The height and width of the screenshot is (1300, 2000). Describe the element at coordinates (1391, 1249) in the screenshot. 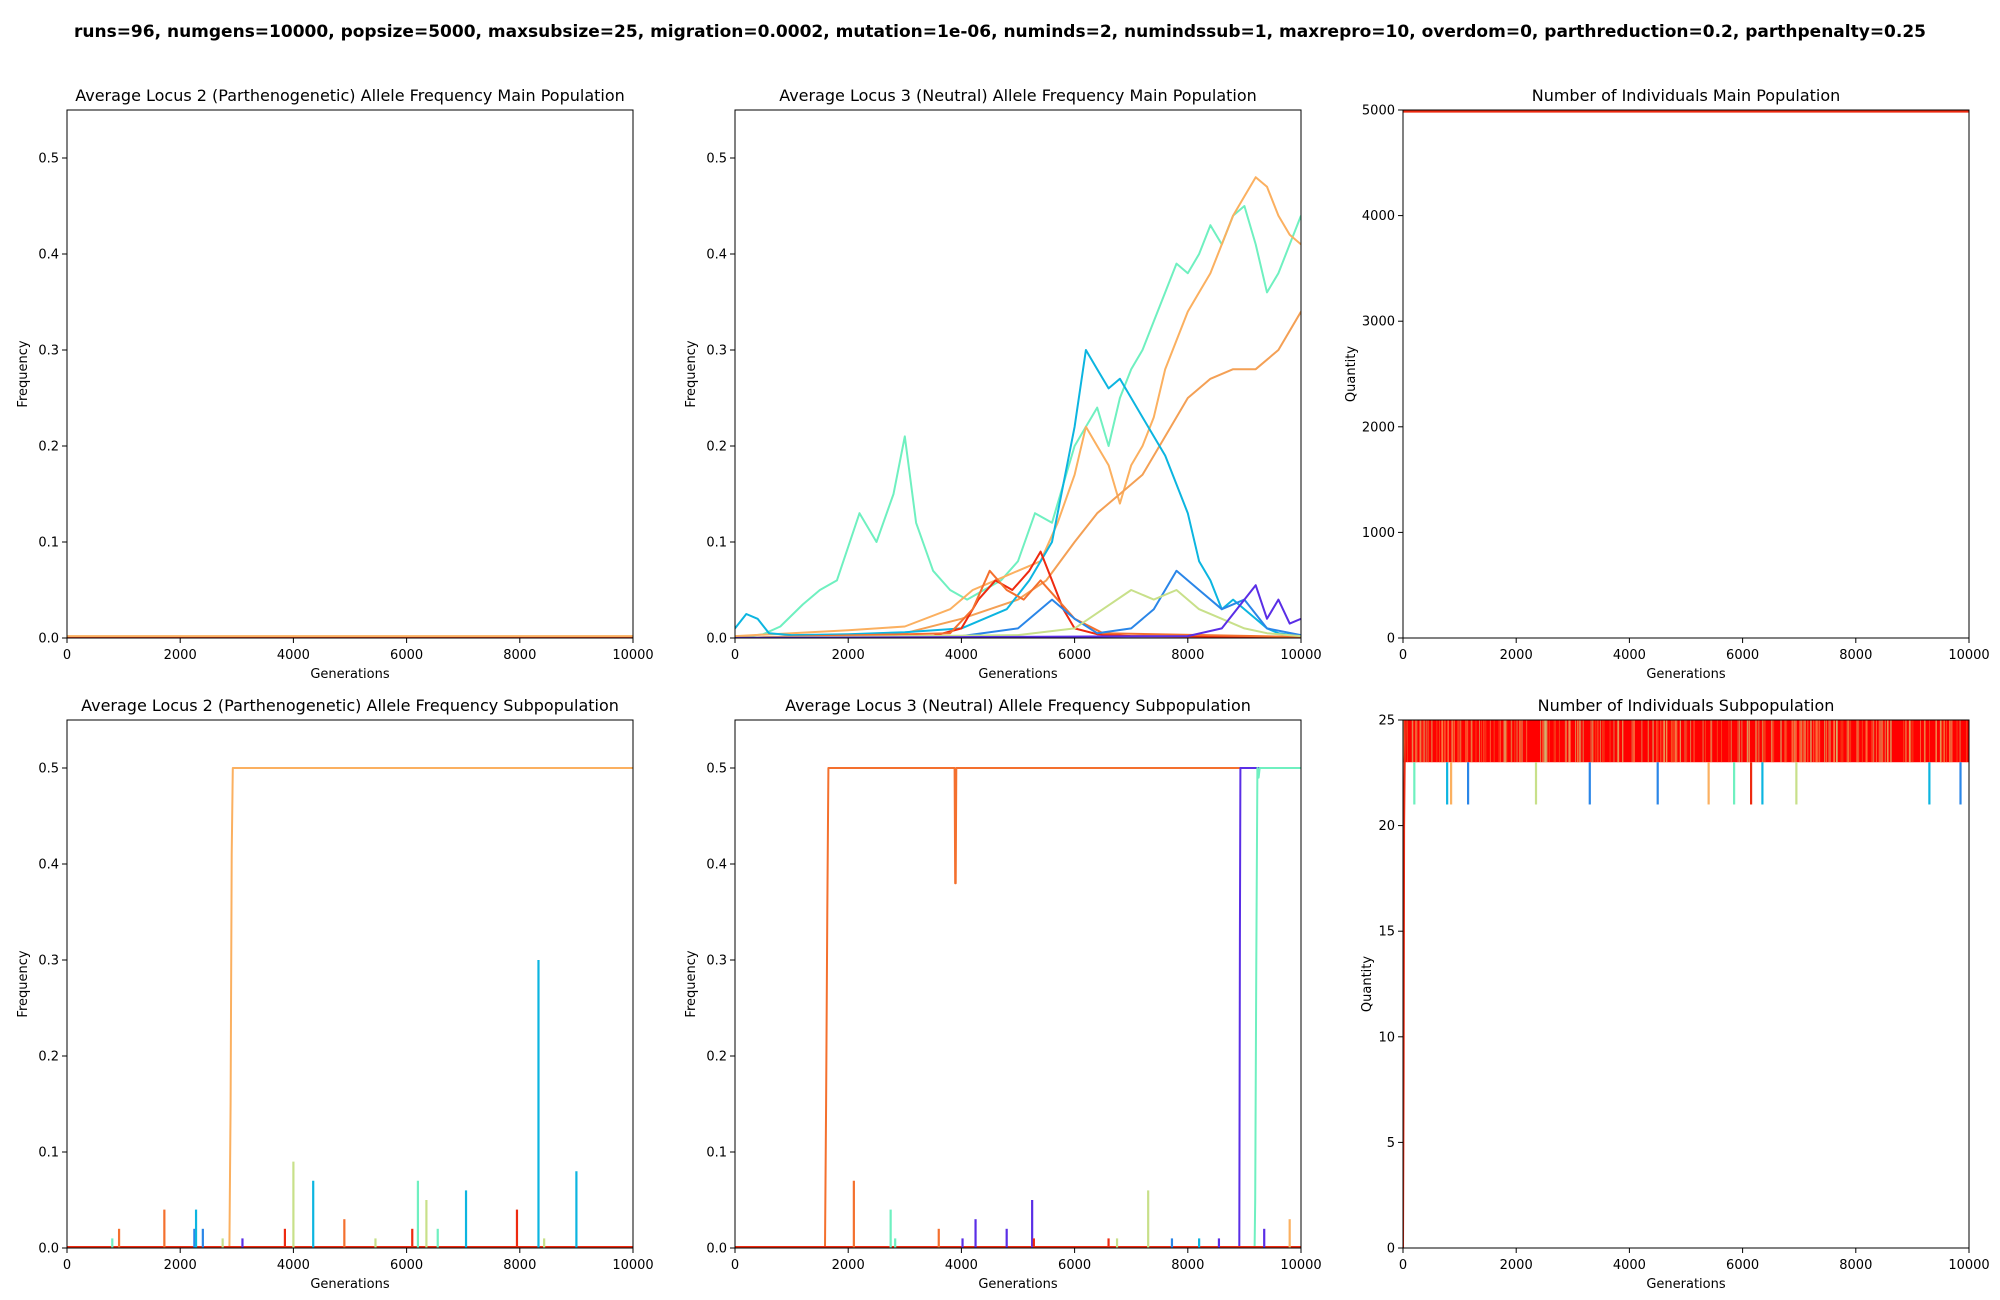

I see `y-tick-label: 0` at that location.